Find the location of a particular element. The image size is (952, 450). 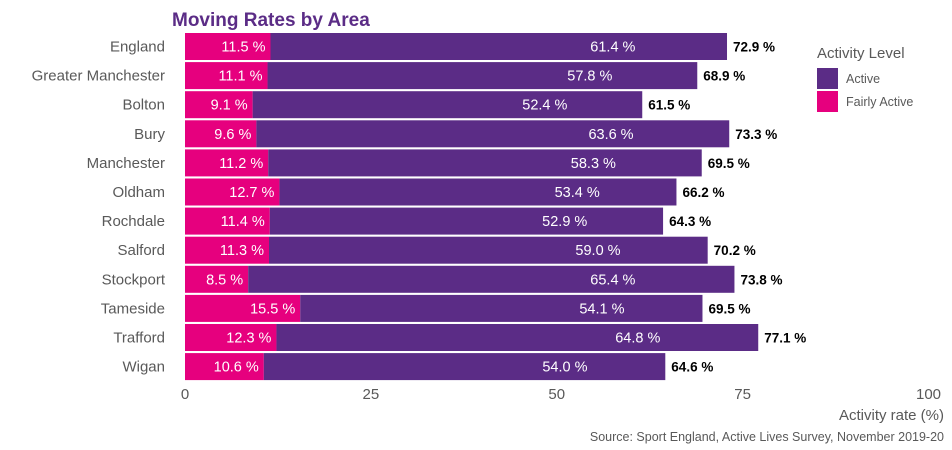

bar-fairly-active-bolton is located at coordinates (219, 105).